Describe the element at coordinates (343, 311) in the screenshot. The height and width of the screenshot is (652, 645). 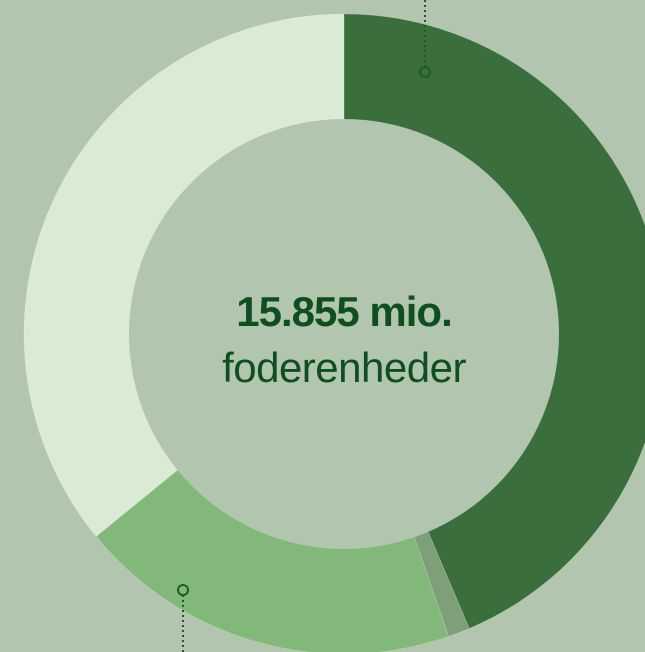
I see `center-value: 15.855 mio.` at that location.